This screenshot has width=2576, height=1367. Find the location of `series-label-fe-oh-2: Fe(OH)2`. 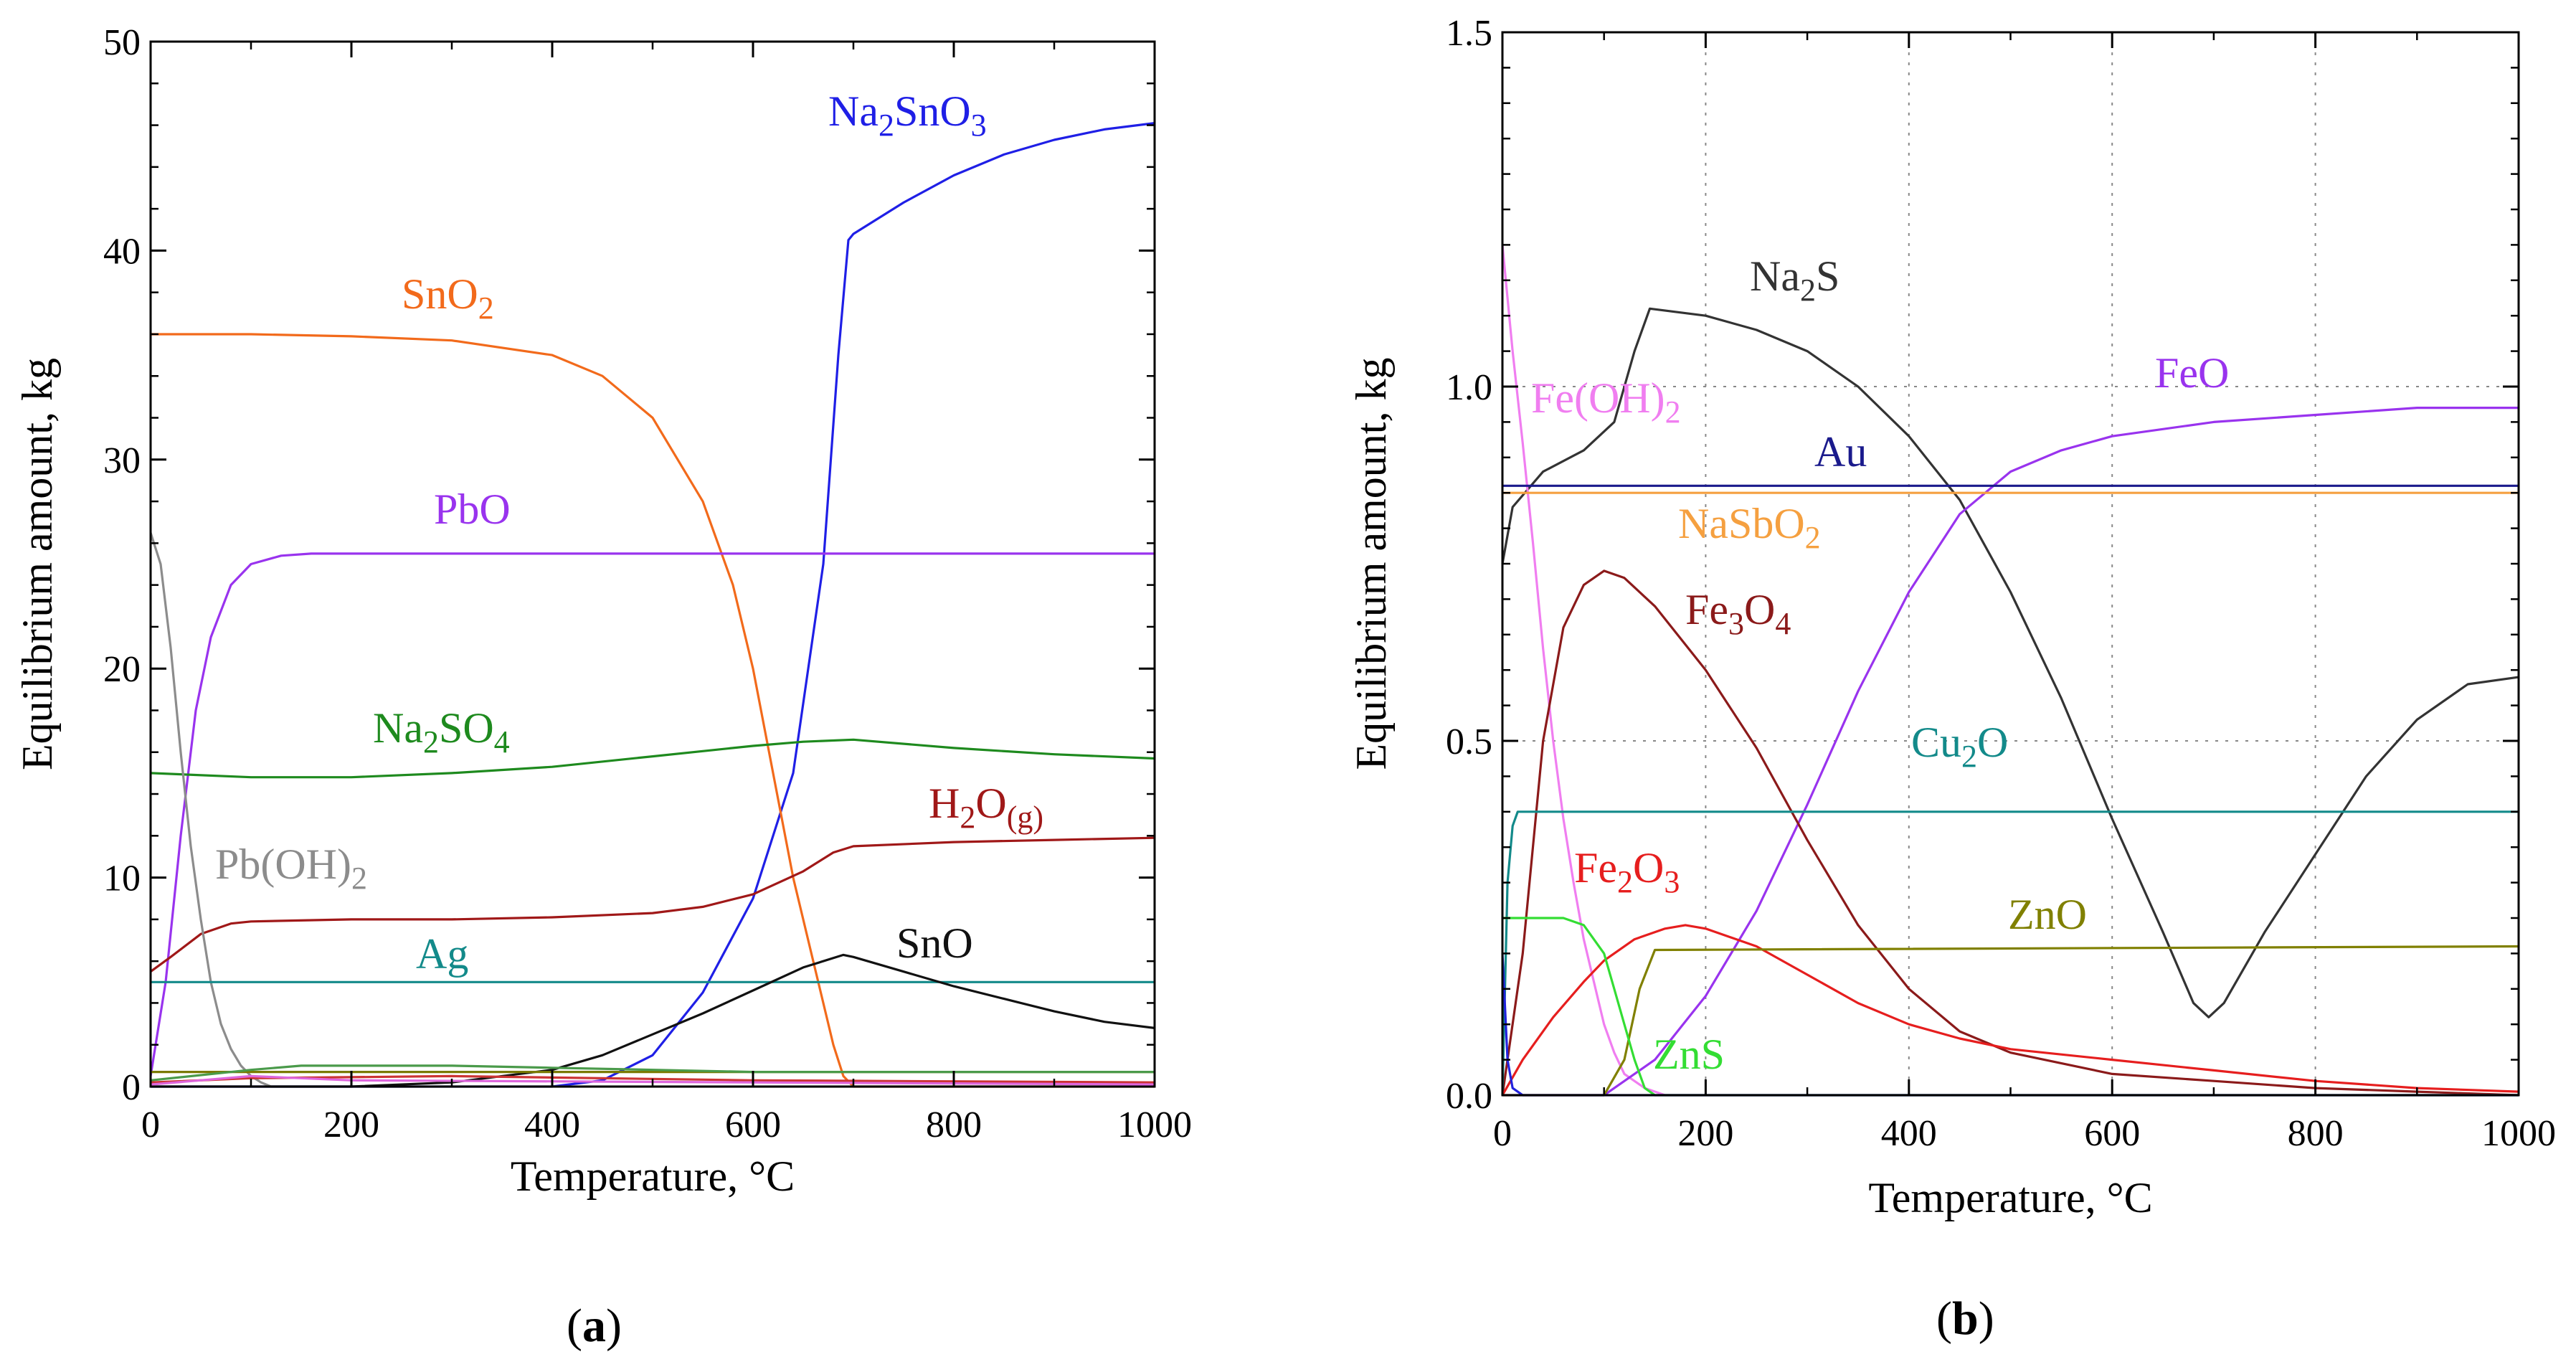

series-label-fe-oh-2: Fe(OH)2 is located at coordinates (1606, 402).